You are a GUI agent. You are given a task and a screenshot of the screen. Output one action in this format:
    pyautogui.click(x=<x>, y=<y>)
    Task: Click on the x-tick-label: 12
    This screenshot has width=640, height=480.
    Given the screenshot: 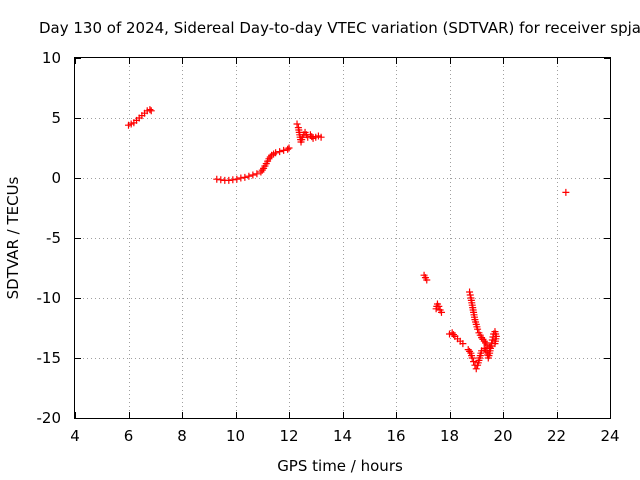 What is the action you would take?
    pyautogui.click(x=288, y=436)
    